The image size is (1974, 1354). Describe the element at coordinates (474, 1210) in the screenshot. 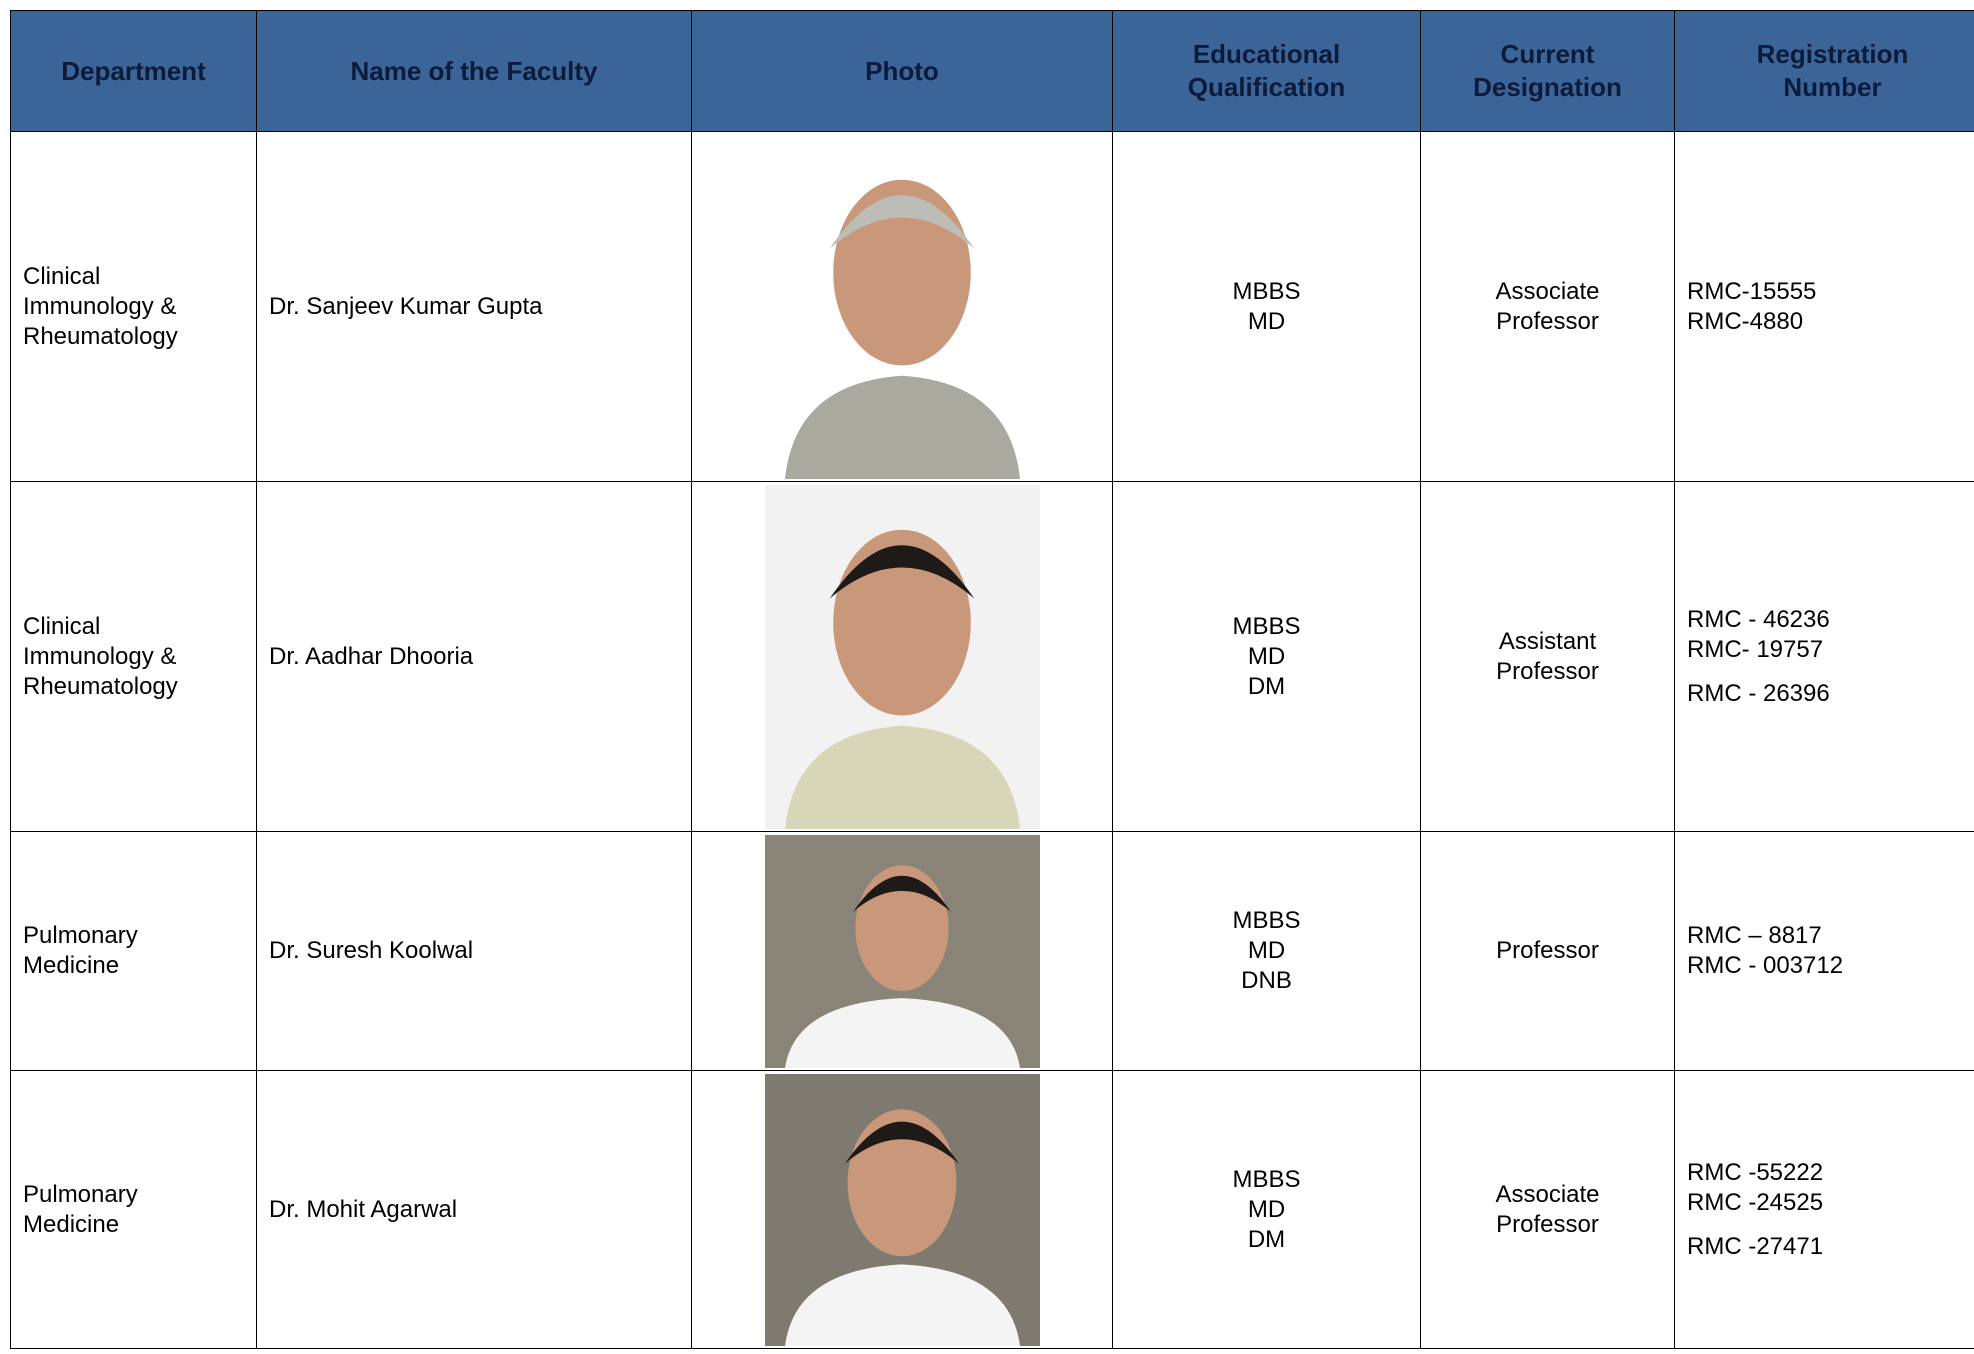

I see `name-cell: Dr. Mohit Agarwal` at that location.